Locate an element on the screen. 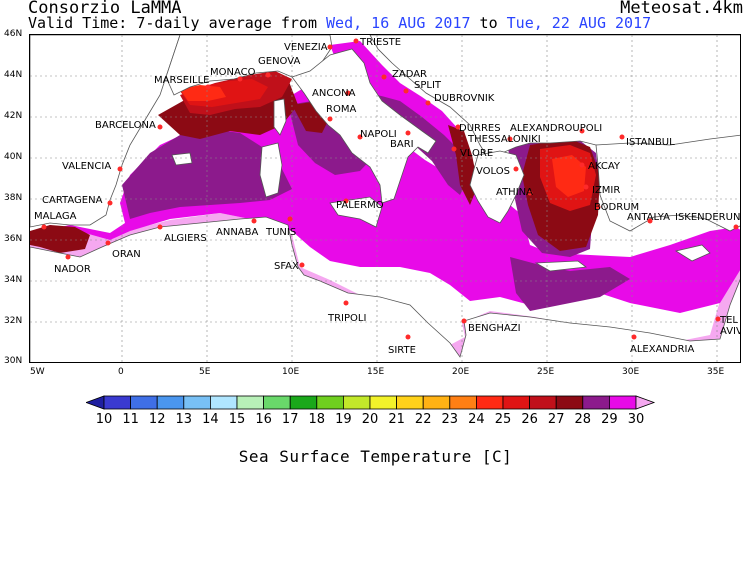 This screenshot has width=751, height=580. sst-29-levant is located at coordinates (570, 284).